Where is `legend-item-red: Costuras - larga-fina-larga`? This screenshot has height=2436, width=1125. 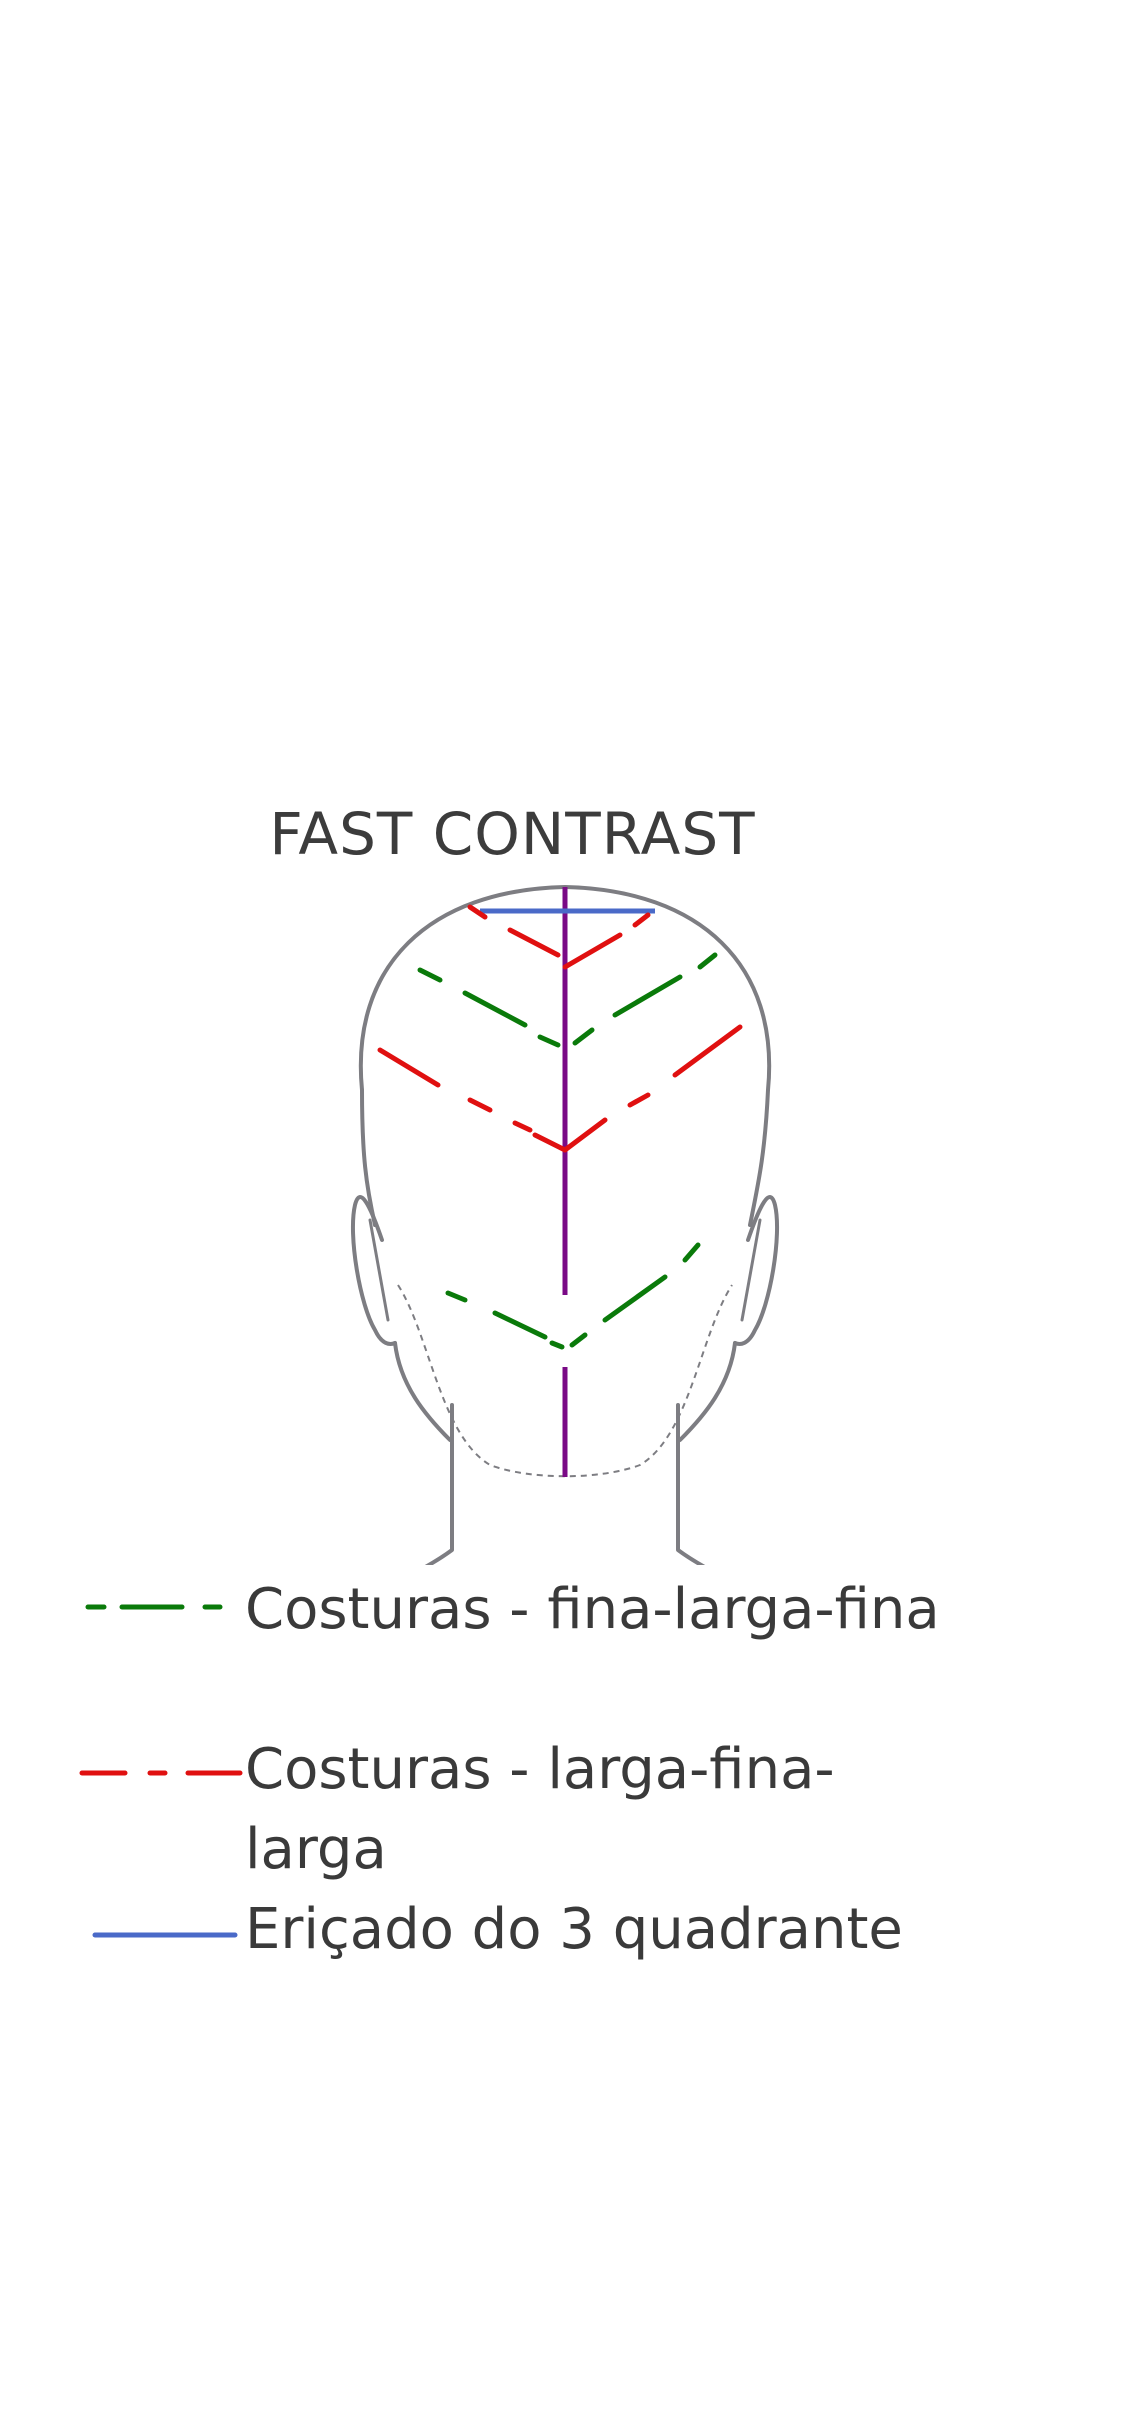
legend-item-red: Costuras - larga-fina-larga is located at coordinates (570, 1810).